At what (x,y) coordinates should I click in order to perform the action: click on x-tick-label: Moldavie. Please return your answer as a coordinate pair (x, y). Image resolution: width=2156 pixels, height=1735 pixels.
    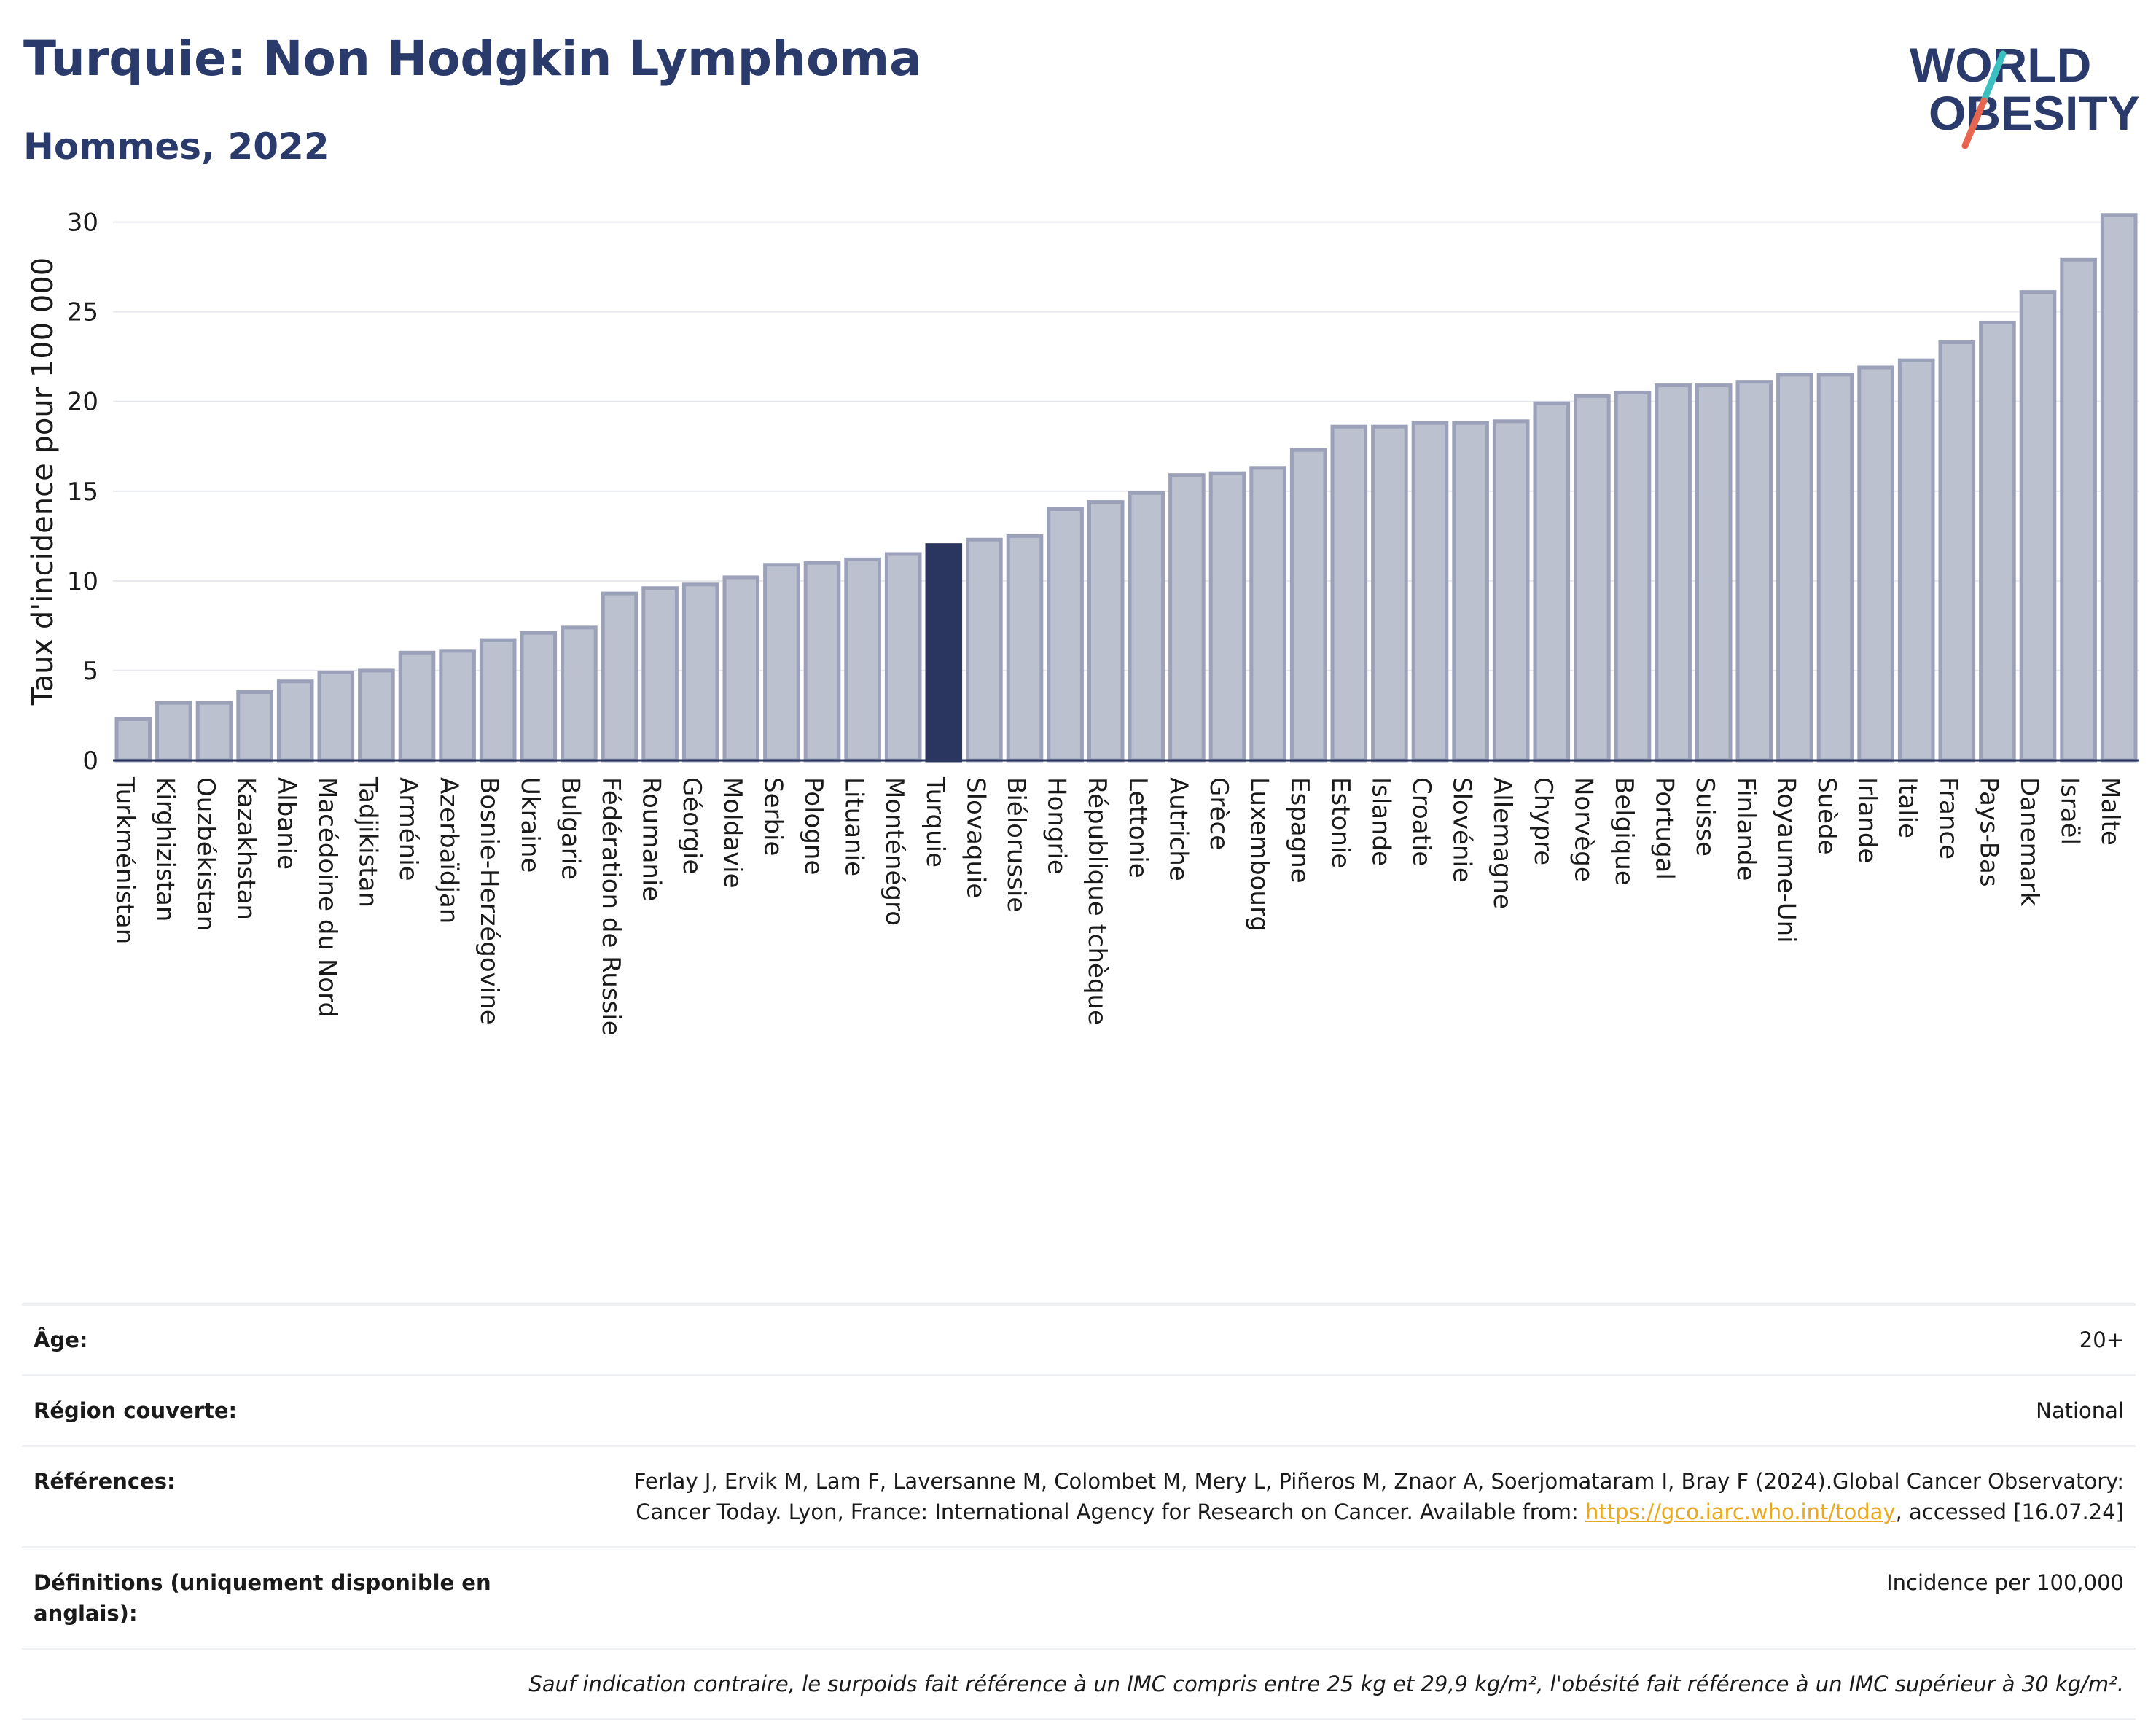
    Looking at the image, I should click on (732, 833).